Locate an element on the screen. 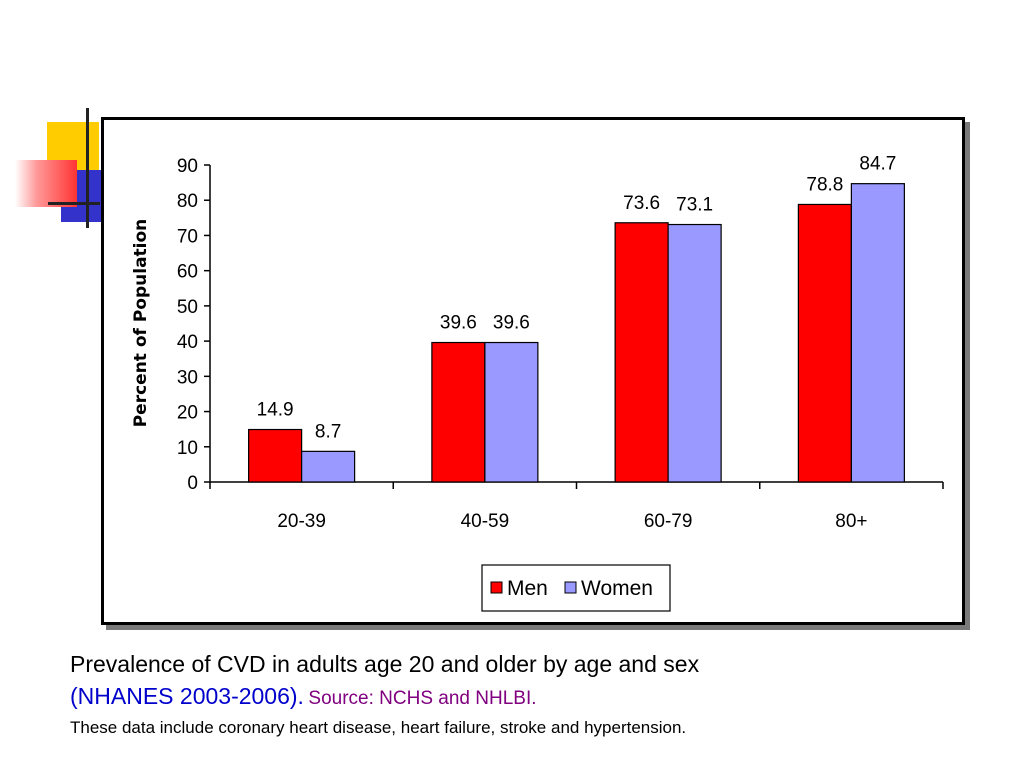 This screenshot has height=768, width=1024. decor-red-gradient-bar is located at coordinates (46, 183).